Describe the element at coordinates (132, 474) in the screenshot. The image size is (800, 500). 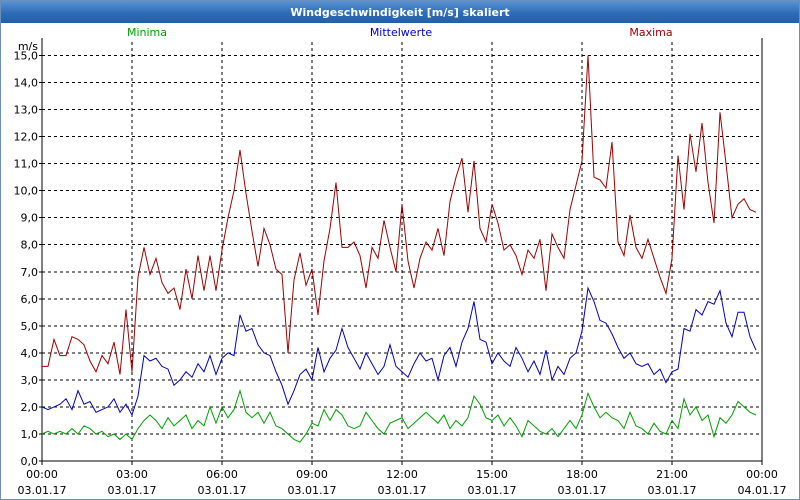
I see `x-tick-time: 03:00` at that location.